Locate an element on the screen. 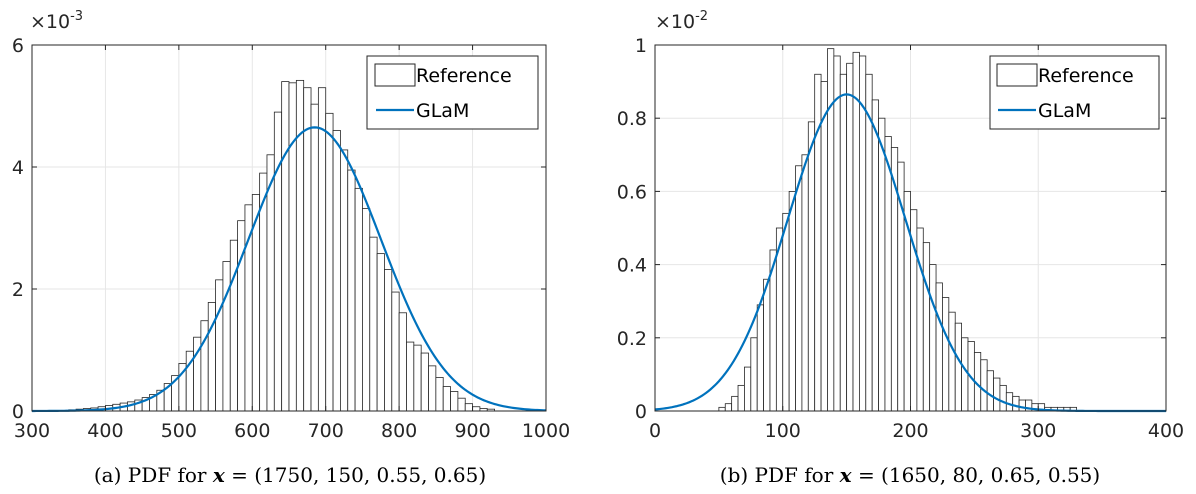 The image size is (1196, 494). y-tick-label: 0.8 is located at coordinates (632, 119).